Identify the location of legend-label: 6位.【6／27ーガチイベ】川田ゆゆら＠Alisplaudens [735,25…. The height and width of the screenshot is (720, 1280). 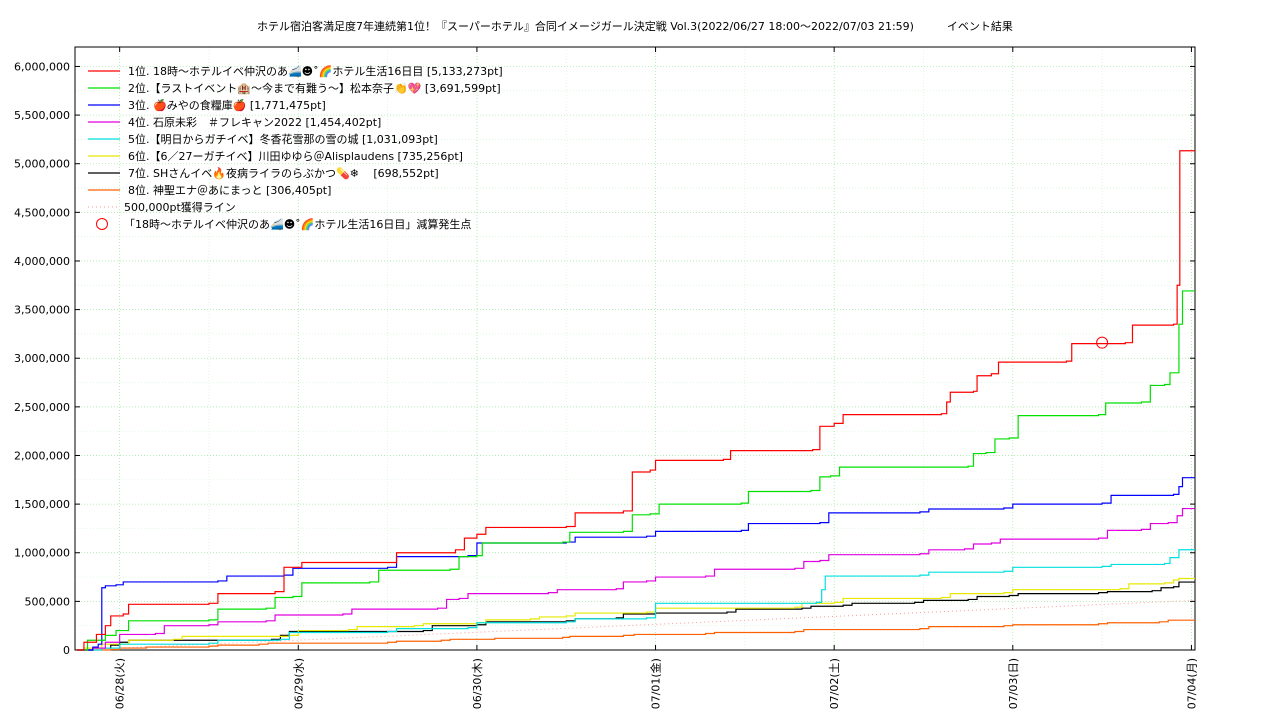
(295, 156).